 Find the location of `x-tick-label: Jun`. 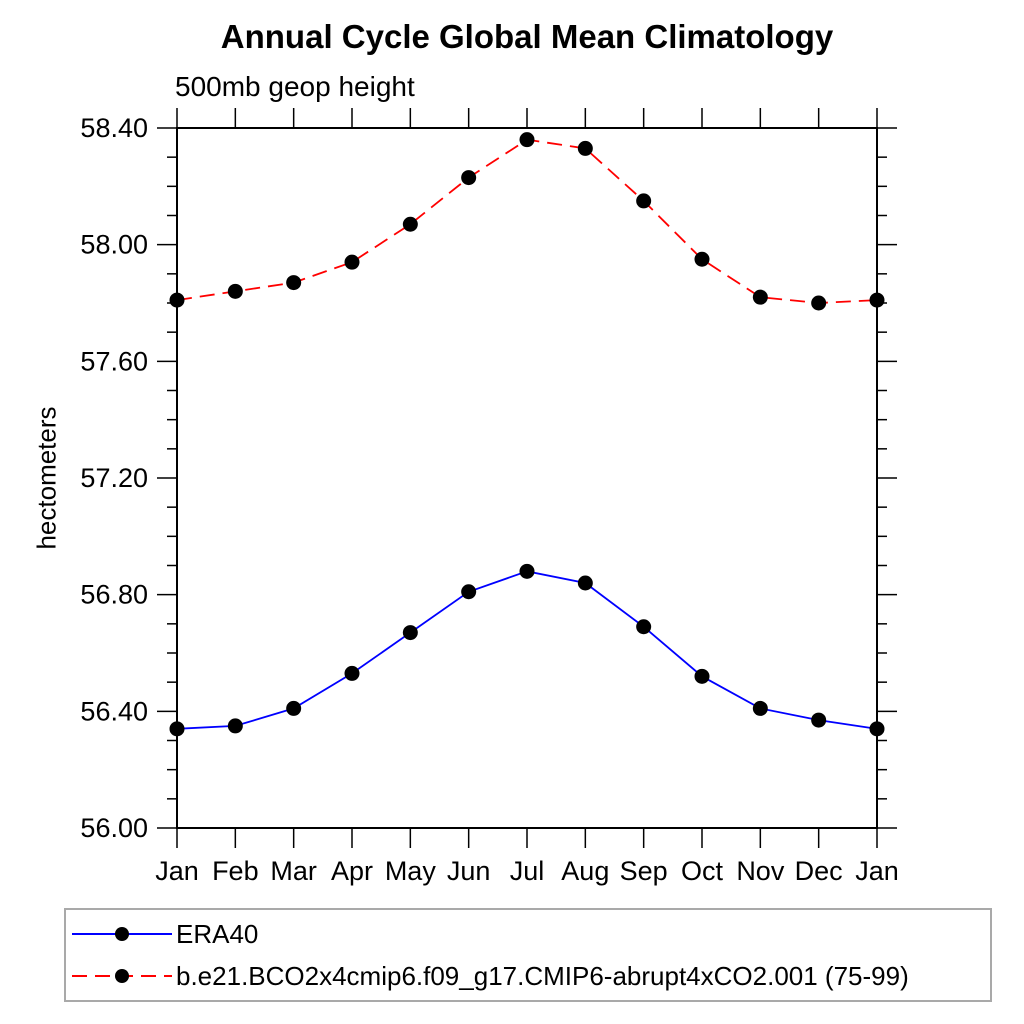

x-tick-label: Jun is located at coordinates (469, 871).